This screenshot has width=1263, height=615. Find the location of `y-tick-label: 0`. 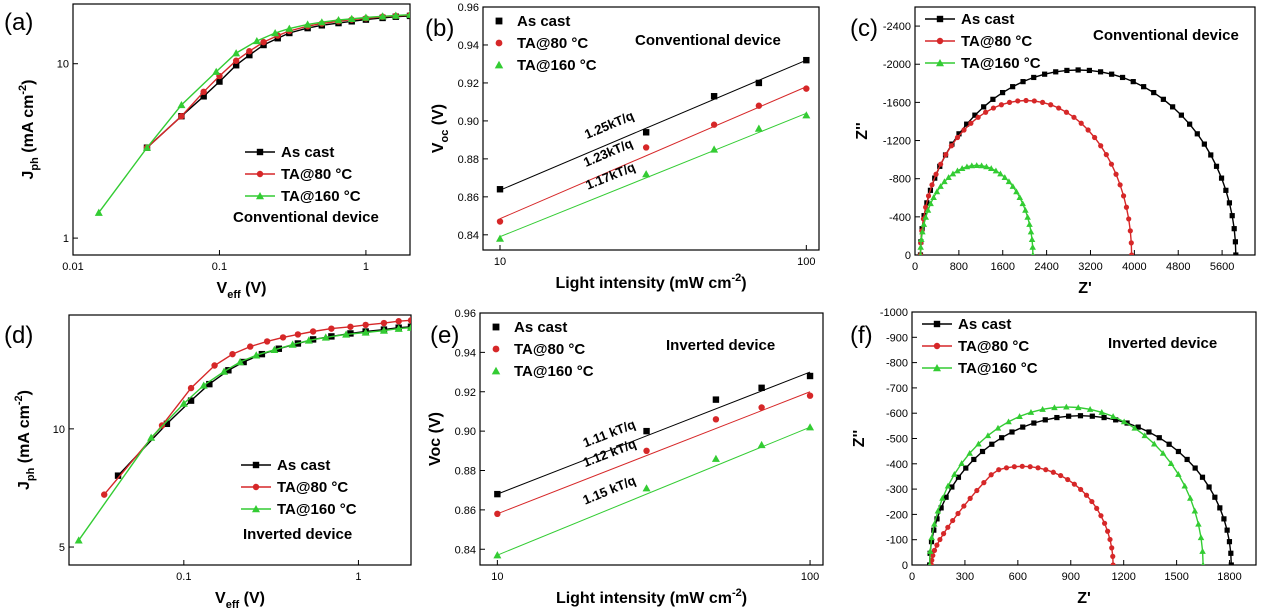

y-tick-label: 0 is located at coordinates (908, 256).